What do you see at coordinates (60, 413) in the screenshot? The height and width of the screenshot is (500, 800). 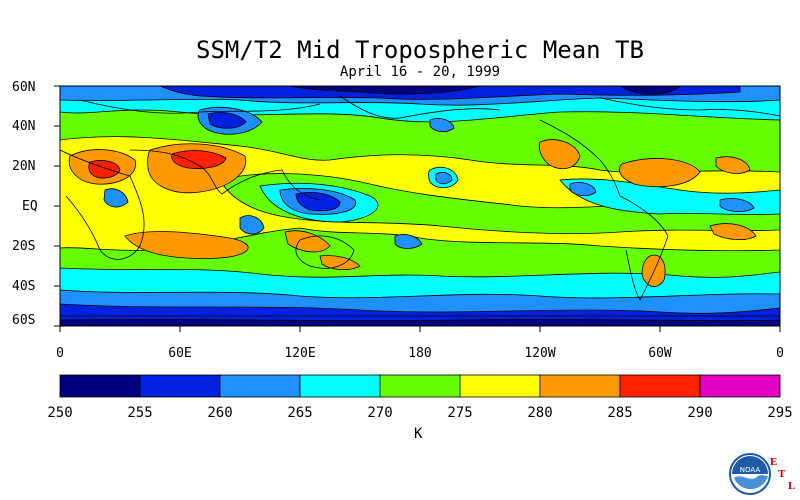 I see `colorbar-tick-250: 250` at bounding box center [60, 413].